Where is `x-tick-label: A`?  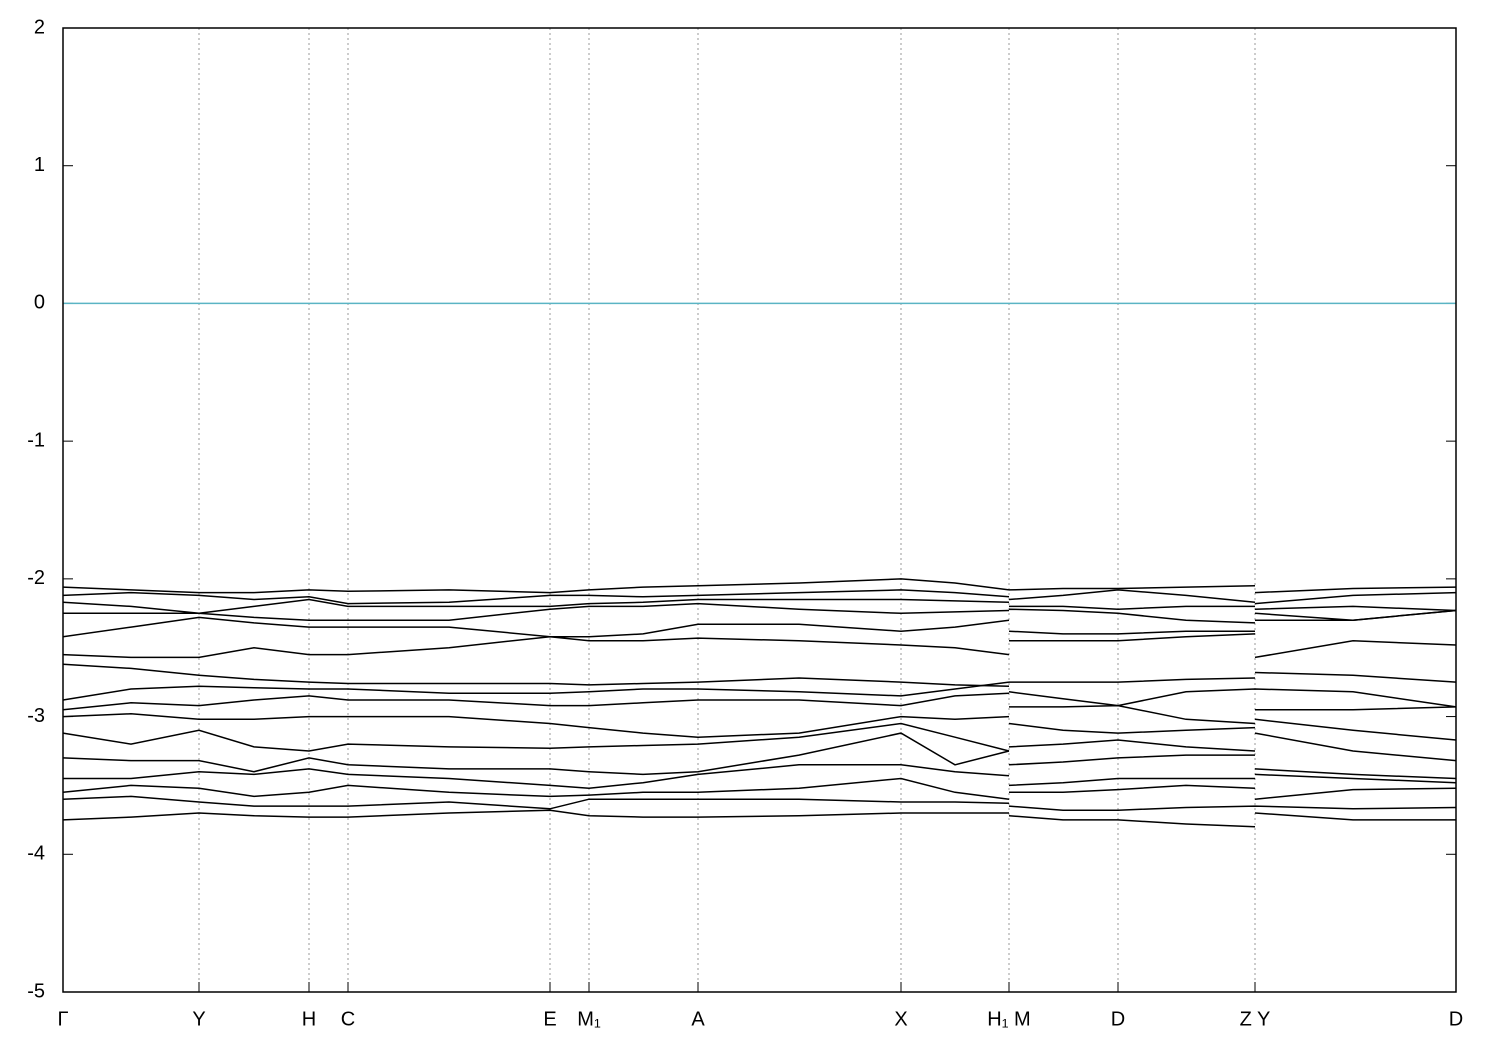
x-tick-label: A is located at coordinates (698, 1019).